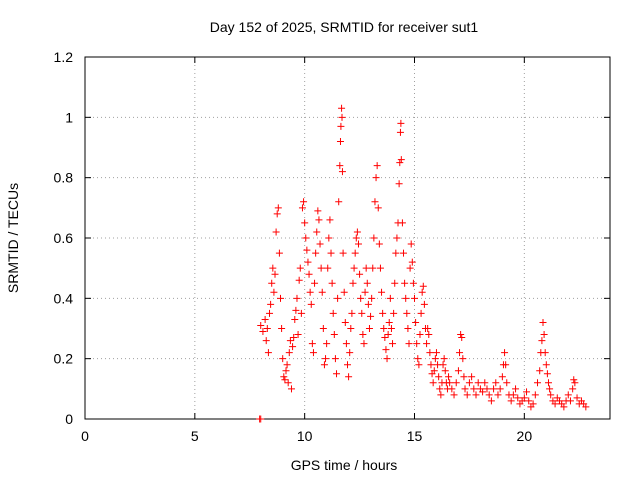 This screenshot has width=640, height=480. Describe the element at coordinates (69, 117) in the screenshot. I see `y-tick-label: 1` at that location.